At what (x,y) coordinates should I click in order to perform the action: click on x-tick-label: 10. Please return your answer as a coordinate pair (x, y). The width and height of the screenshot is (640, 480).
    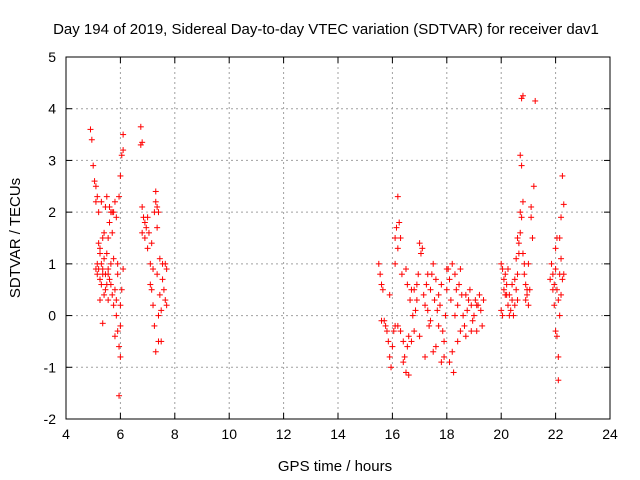
    Looking at the image, I should click on (229, 434).